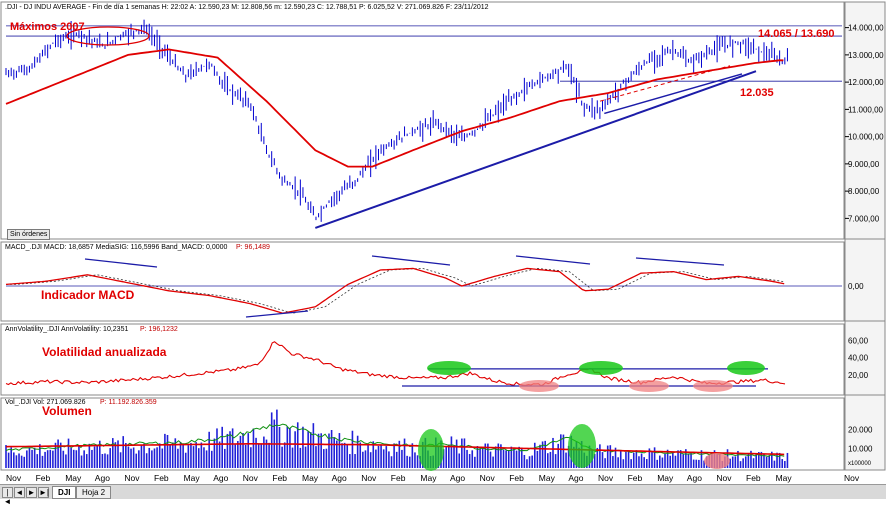  Describe the element at coordinates (866, 109) in the screenshot. I see `price-tick-label: 11.000,00` at that location.